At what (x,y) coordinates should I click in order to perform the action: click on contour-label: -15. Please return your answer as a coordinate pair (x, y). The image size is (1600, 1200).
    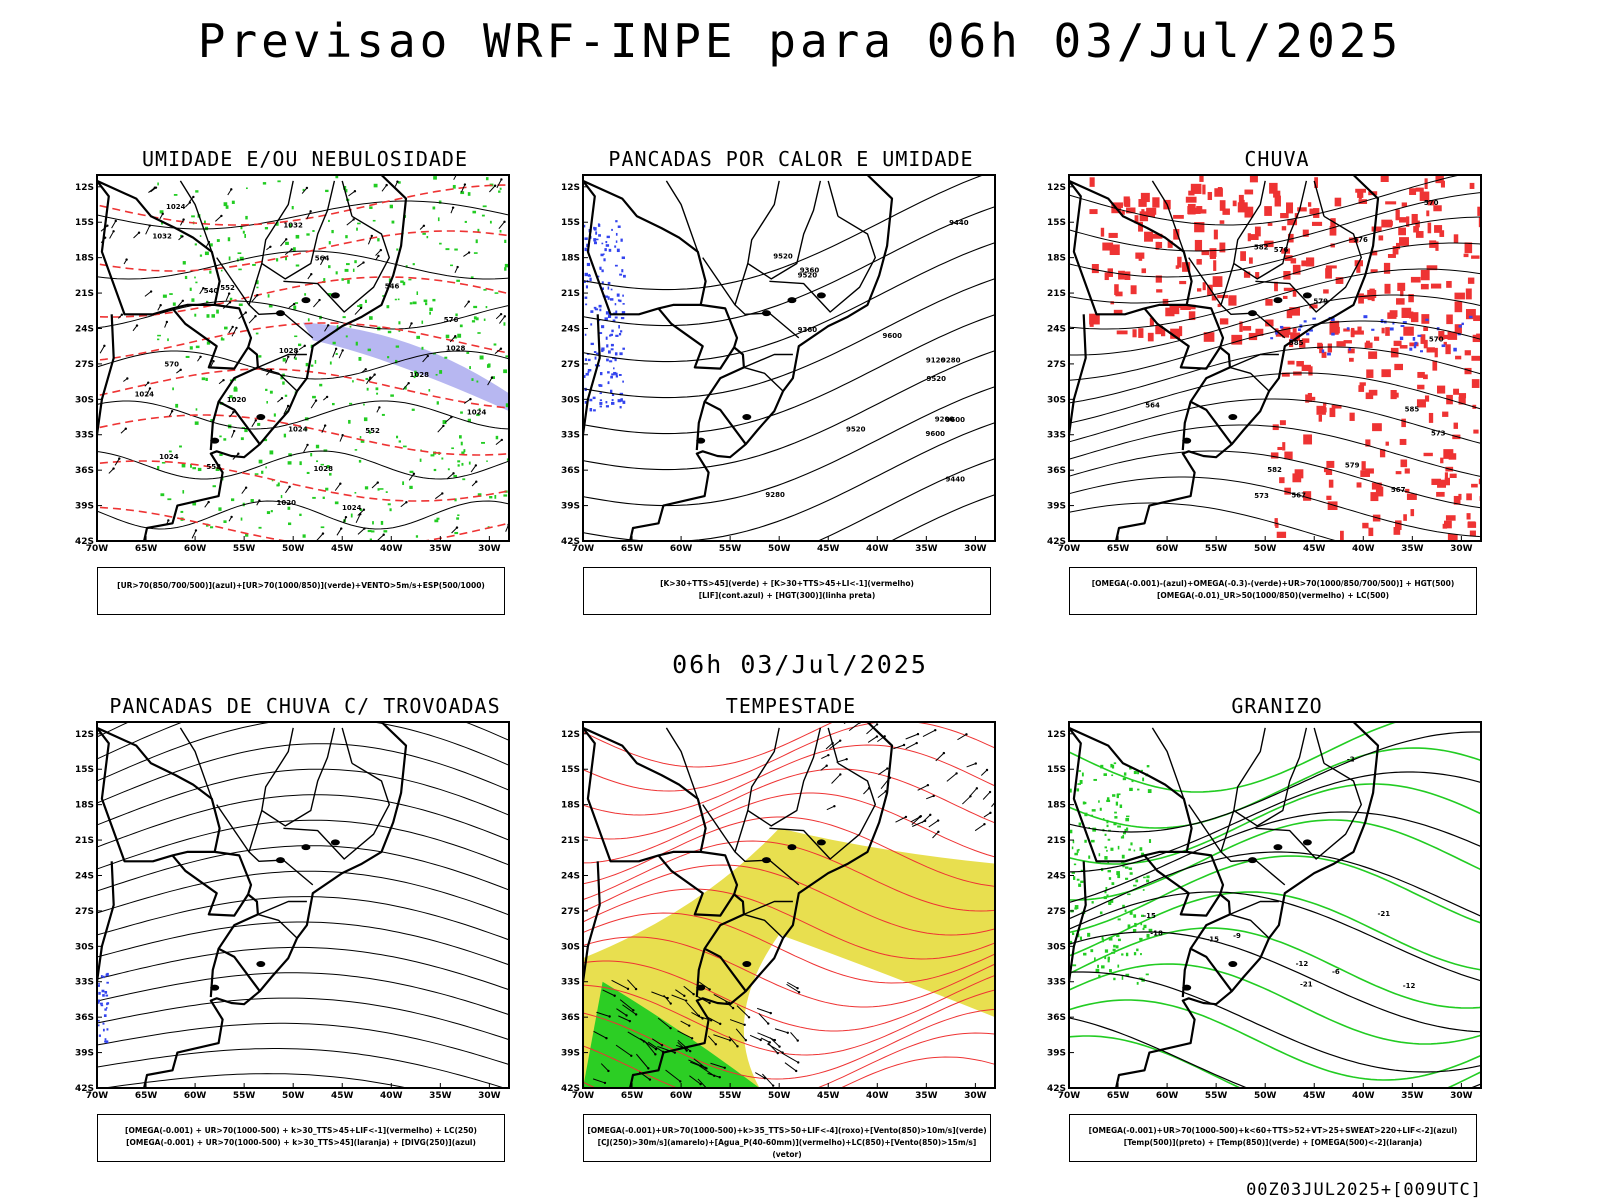
    Looking at the image, I should click on (1149, 916).